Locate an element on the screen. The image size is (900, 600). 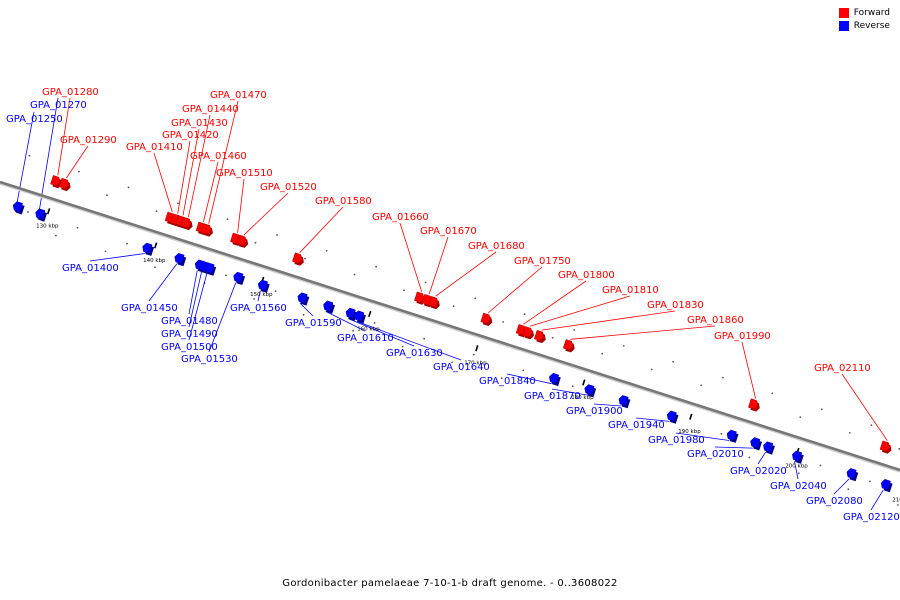
gene-label: GPA_01430 is located at coordinates (199, 123).